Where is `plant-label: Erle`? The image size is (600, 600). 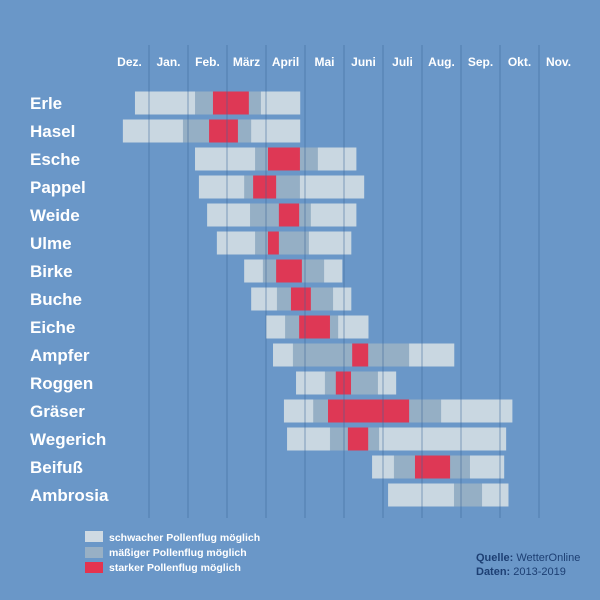
plant-label: Erle is located at coordinates (46, 103).